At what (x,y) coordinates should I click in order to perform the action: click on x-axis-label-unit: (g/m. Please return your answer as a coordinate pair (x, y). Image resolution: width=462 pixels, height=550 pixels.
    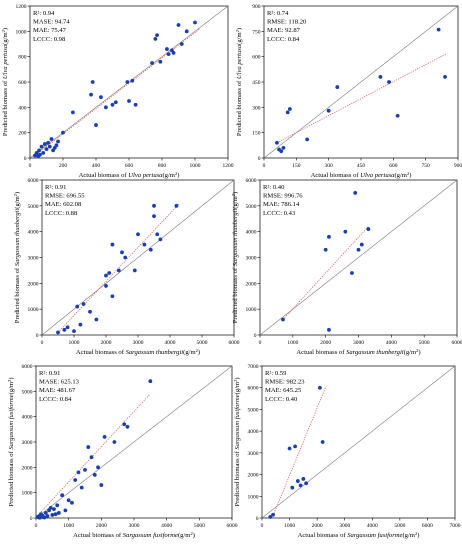
    Looking at the image, I should click on (410, 352).